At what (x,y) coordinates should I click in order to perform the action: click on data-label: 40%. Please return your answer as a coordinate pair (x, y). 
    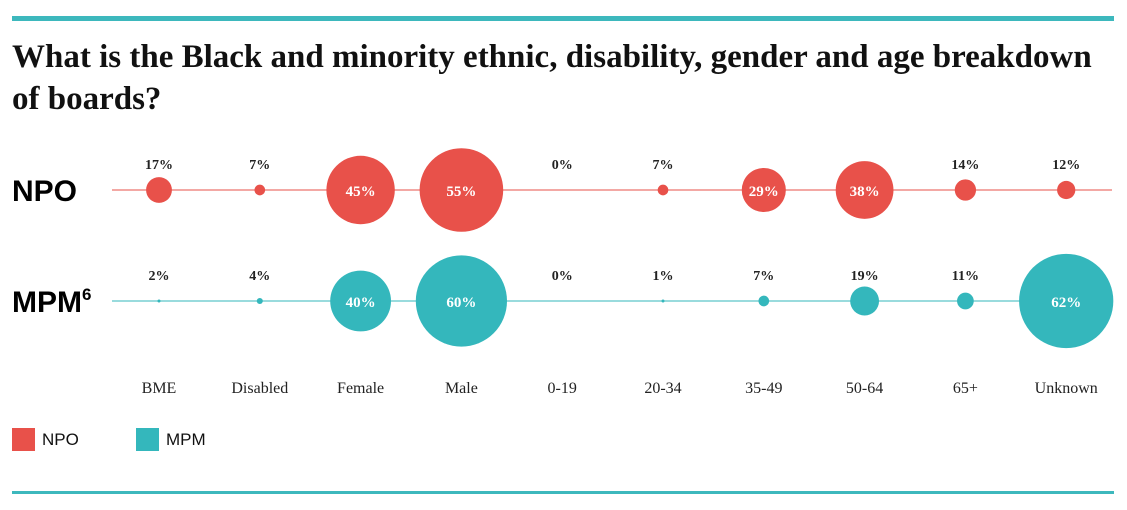
    Looking at the image, I should click on (361, 303).